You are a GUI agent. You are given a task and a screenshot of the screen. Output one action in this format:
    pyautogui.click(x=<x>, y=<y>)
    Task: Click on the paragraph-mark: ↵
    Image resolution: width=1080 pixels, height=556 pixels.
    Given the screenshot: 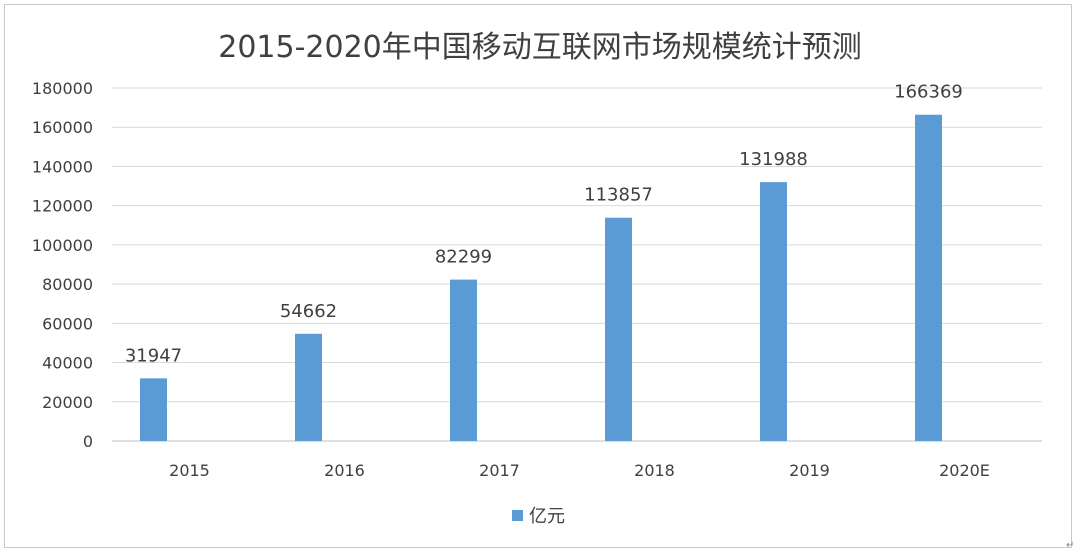 What is the action you would take?
    pyautogui.click(x=1070, y=545)
    